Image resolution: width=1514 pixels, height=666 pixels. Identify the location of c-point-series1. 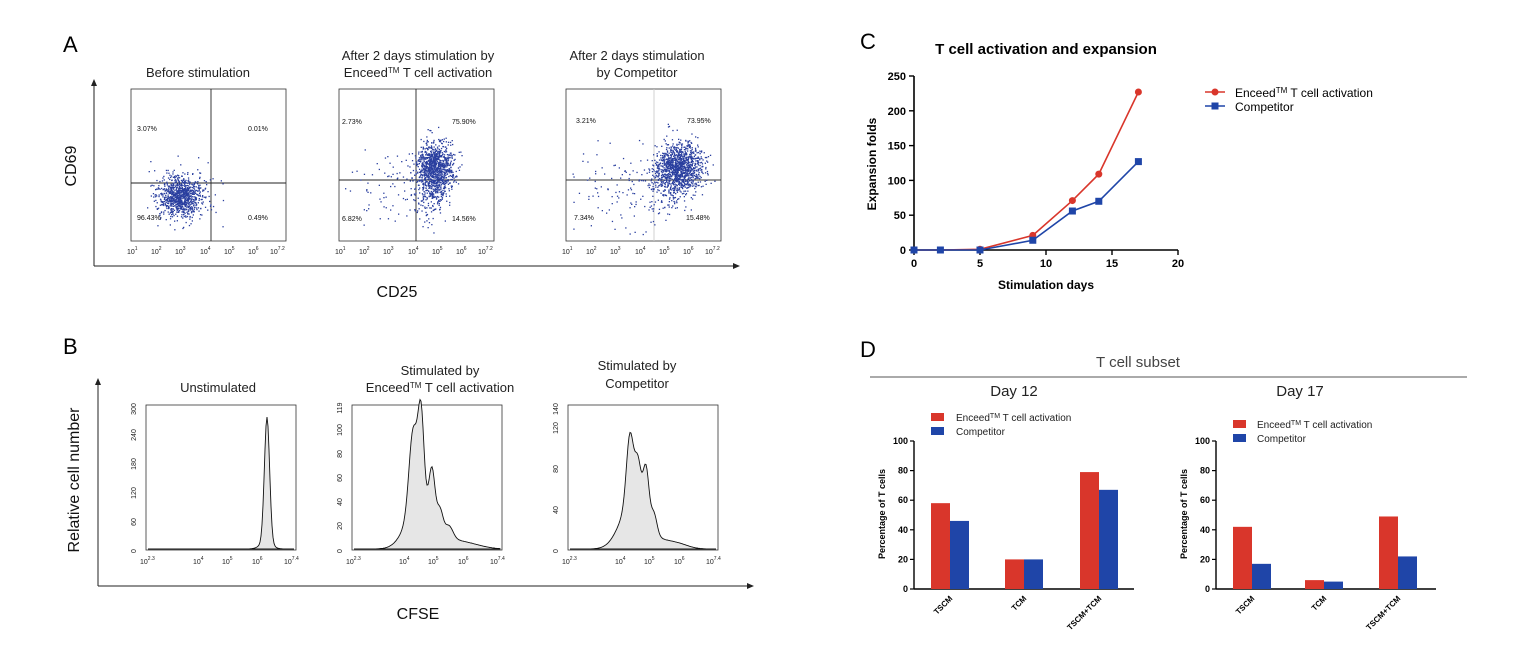
(1033, 240).